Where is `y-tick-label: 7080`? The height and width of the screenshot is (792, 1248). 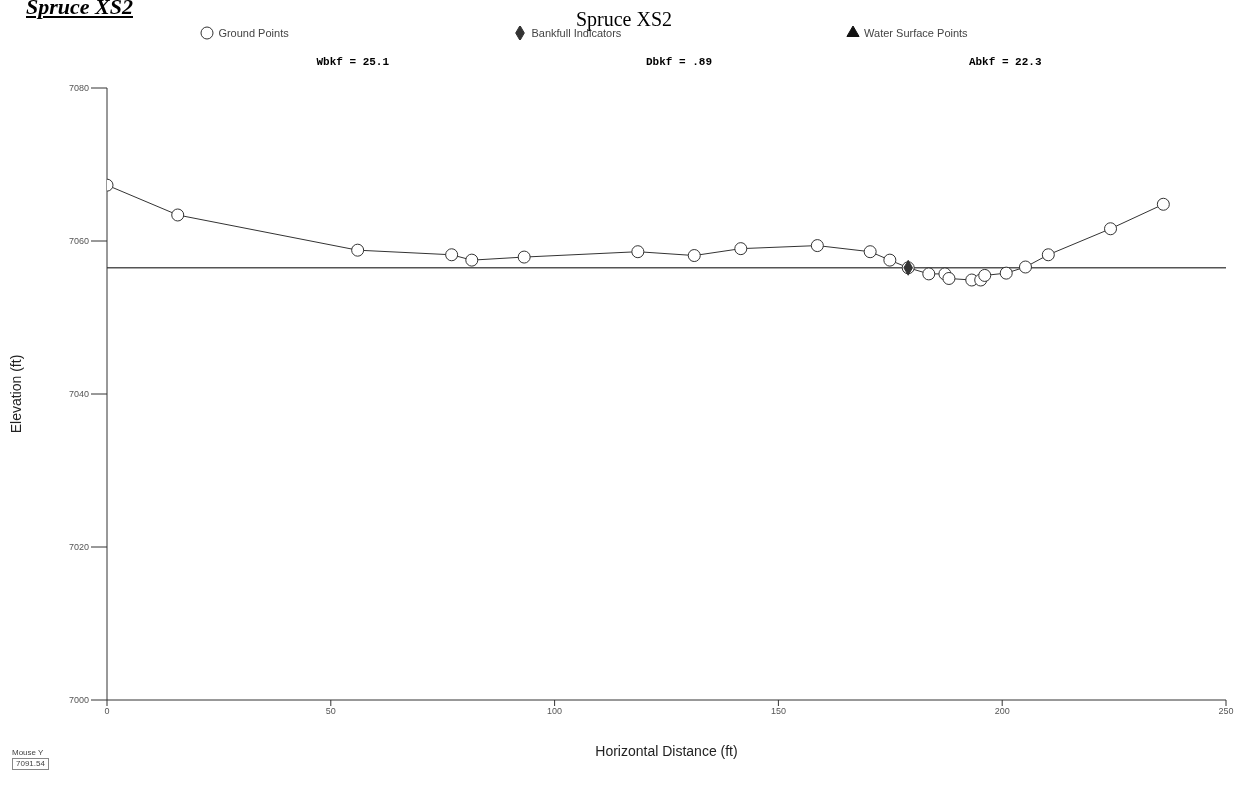 y-tick-label: 7080 is located at coordinates (78, 88).